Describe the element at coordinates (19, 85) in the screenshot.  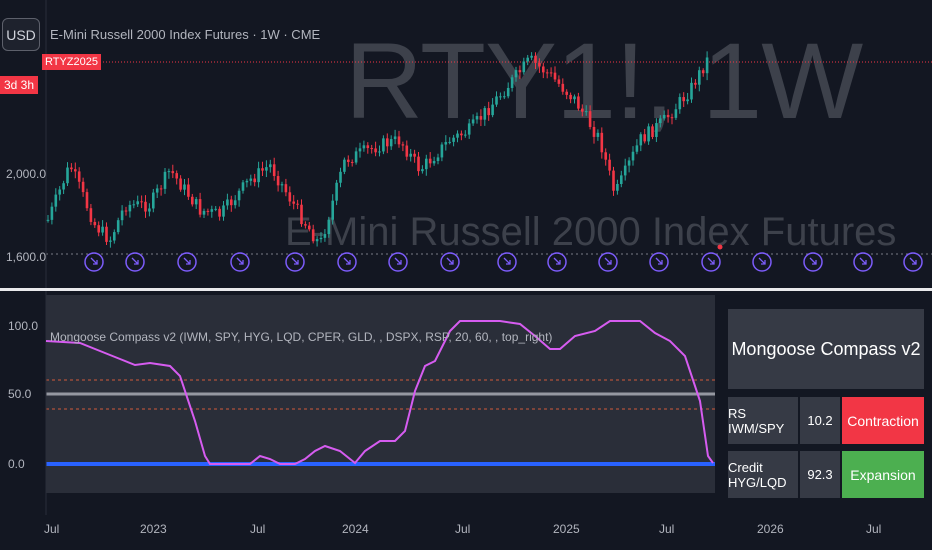
I see `bar-countdown-badge: 3d 3h` at that location.